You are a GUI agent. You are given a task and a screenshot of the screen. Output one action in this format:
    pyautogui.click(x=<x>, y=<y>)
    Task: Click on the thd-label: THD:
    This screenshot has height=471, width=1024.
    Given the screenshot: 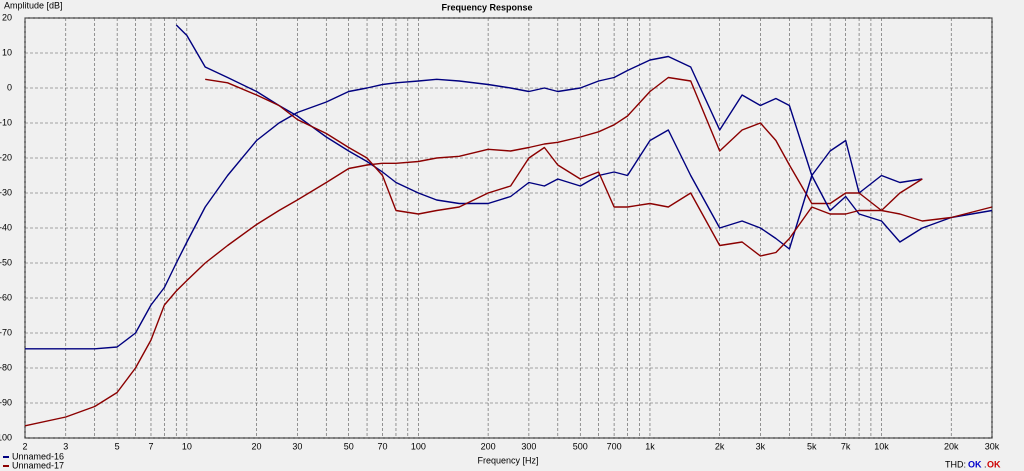 What is the action you would take?
    pyautogui.click(x=955, y=464)
    